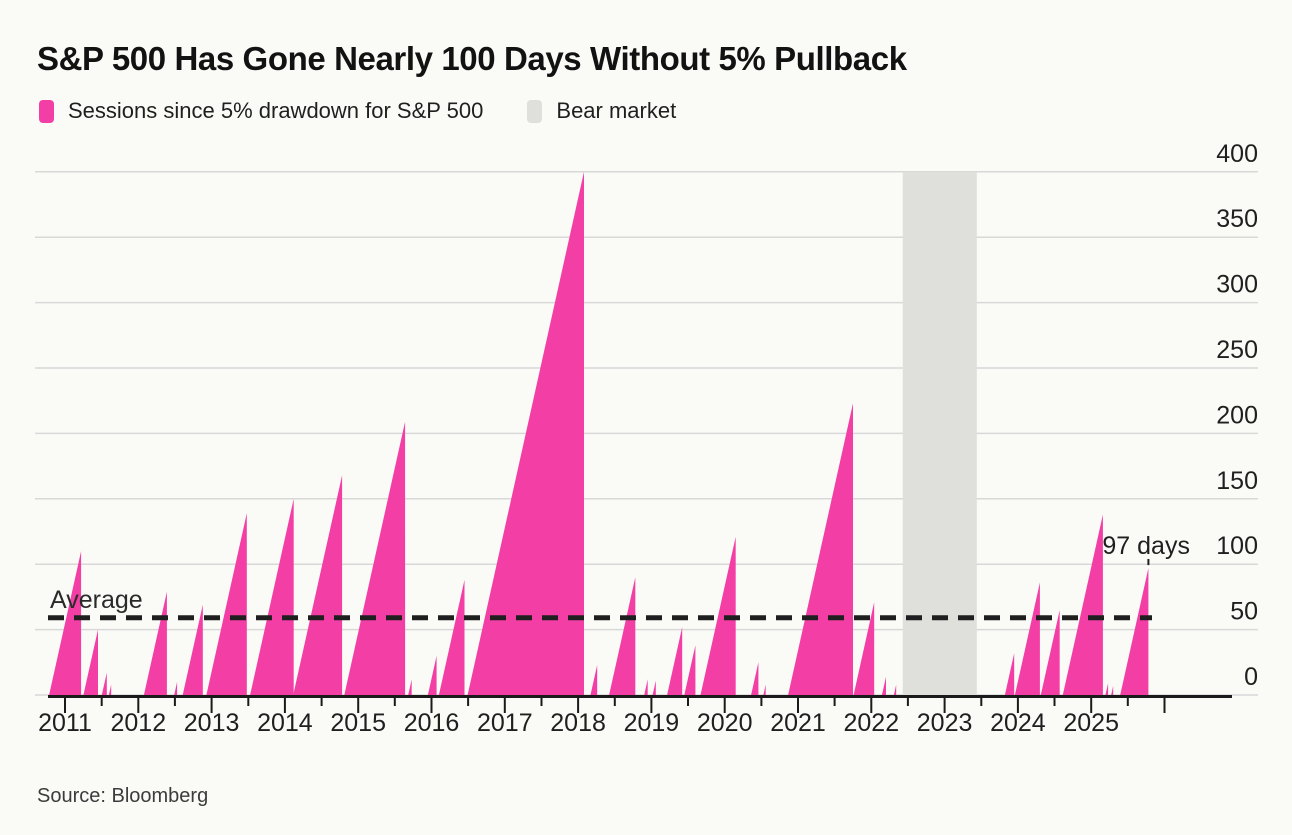 Image resolution: width=1292 pixels, height=835 pixels. I want to click on x-tick-label-2017: 2017, so click(505, 723).